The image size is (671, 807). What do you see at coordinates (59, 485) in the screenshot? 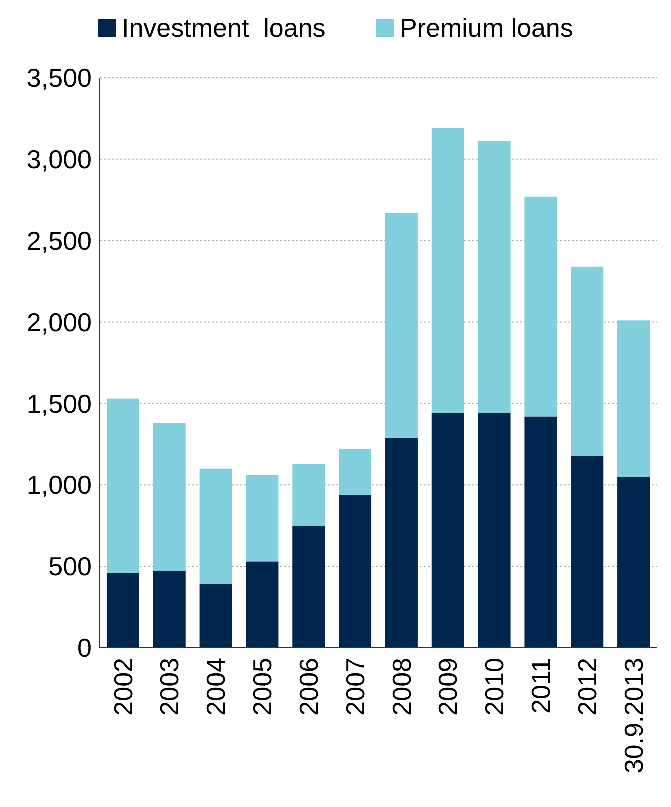
I see `y-tick-label: 1,000` at bounding box center [59, 485].